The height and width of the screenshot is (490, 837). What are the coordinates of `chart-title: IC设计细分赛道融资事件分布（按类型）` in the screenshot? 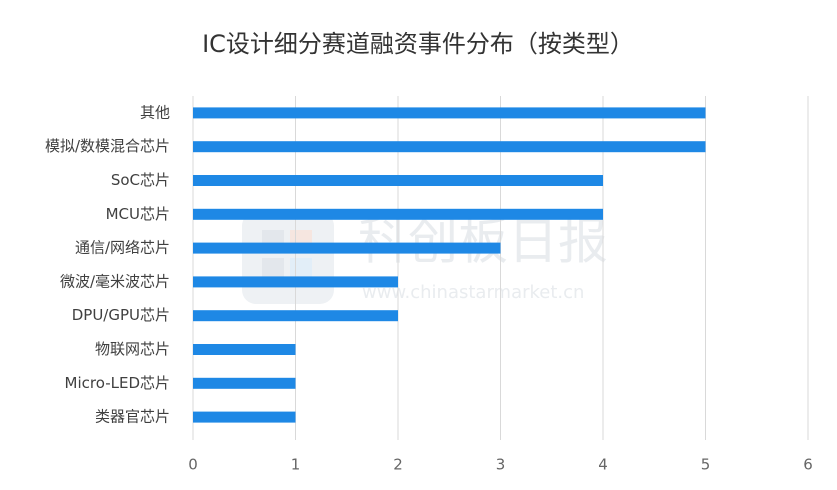 It's located at (418, 44).